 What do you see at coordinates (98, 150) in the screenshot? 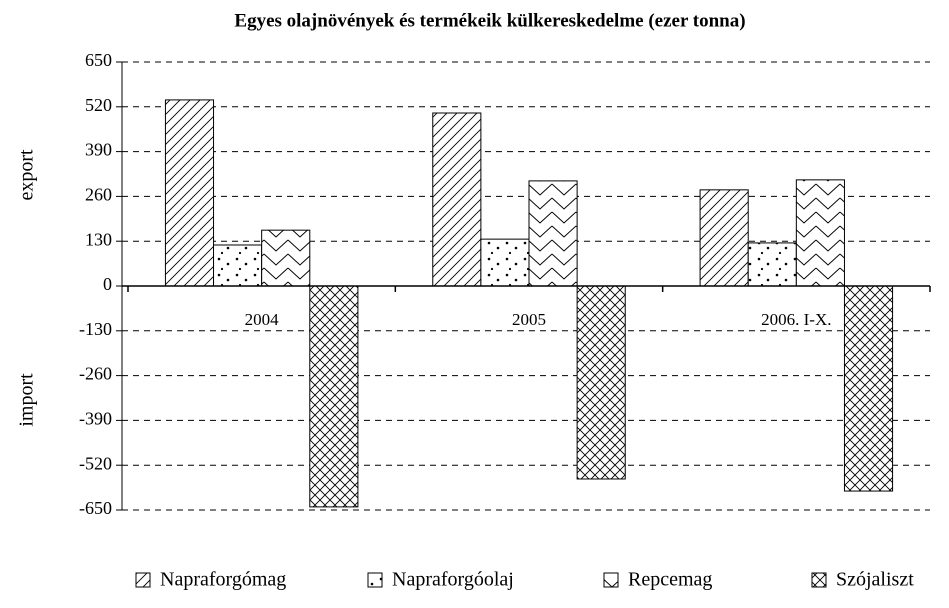
I see `y-tick-label: 390` at bounding box center [98, 150].